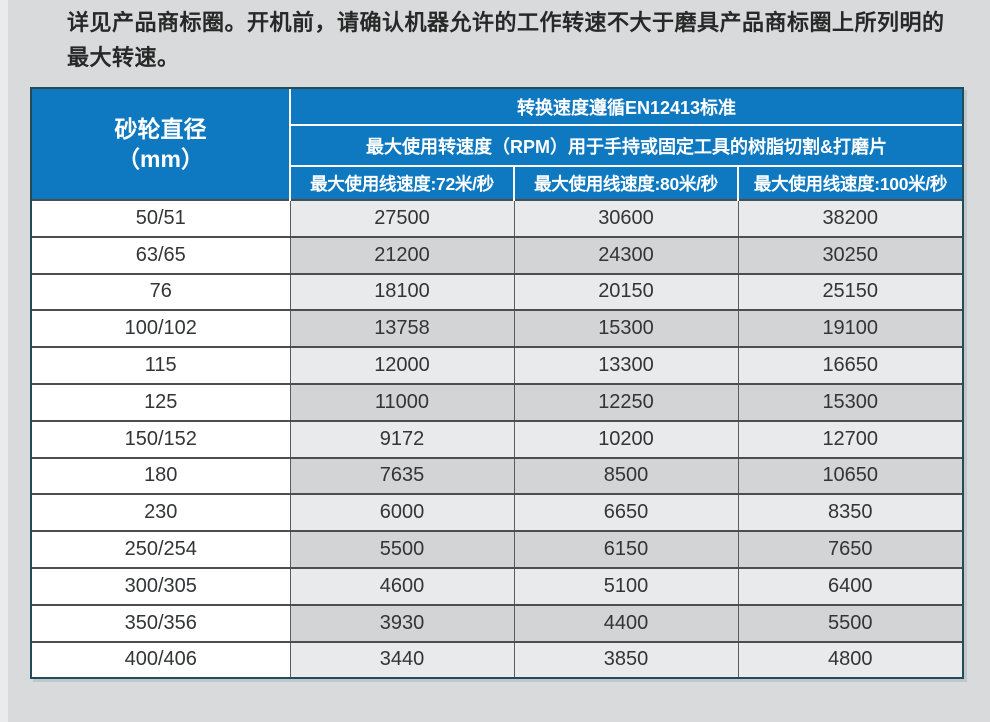 This screenshot has height=722, width=990. I want to click on diameter-cell: 50/51, so click(161, 218).